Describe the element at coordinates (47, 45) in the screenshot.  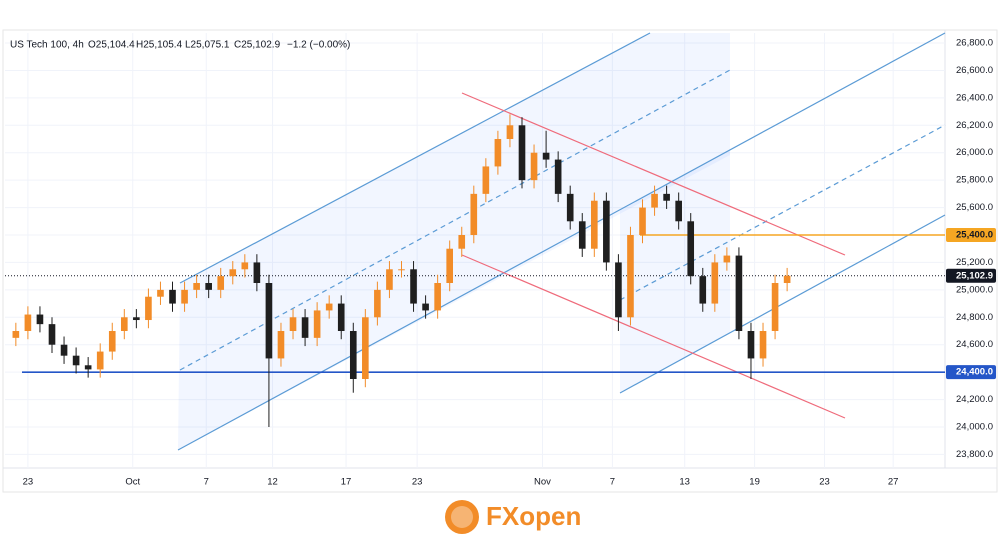
I see `symbol-title: US Tech 100, 4h` at that location.